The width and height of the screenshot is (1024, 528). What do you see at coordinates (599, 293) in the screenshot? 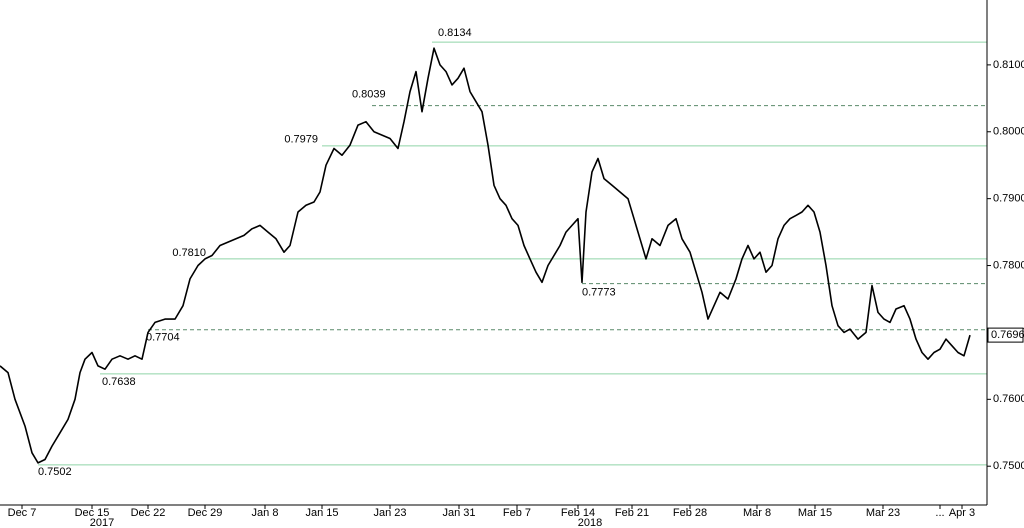
I see `level-label: 0.7773` at bounding box center [599, 293].